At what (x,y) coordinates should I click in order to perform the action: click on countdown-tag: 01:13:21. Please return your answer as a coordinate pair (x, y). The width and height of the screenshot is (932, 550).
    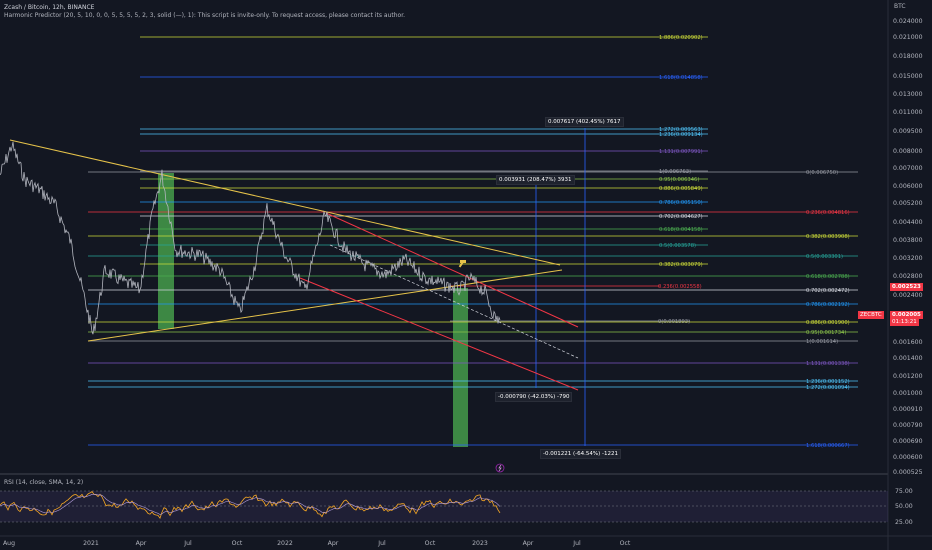
    Looking at the image, I should click on (904, 322).